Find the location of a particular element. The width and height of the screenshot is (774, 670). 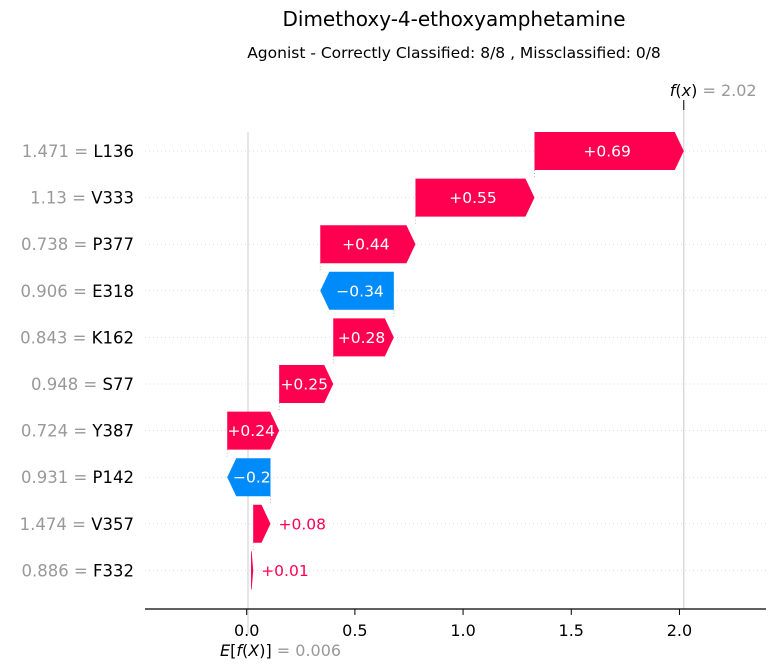

feature-value: 0.906 = is located at coordinates (57, 291).